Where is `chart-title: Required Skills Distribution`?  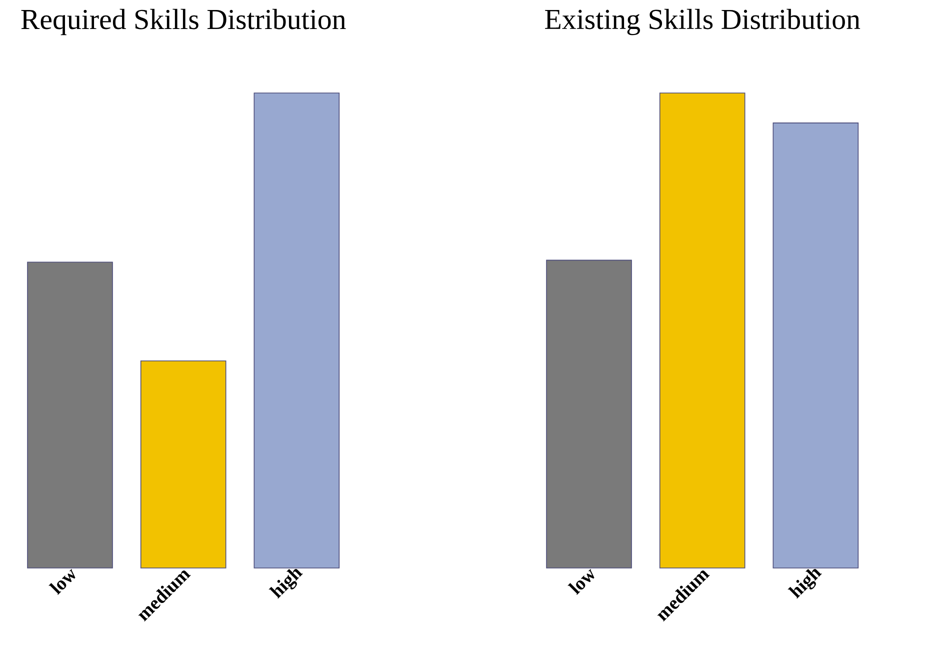 chart-title: Required Skills Distribution is located at coordinates (183, 22).